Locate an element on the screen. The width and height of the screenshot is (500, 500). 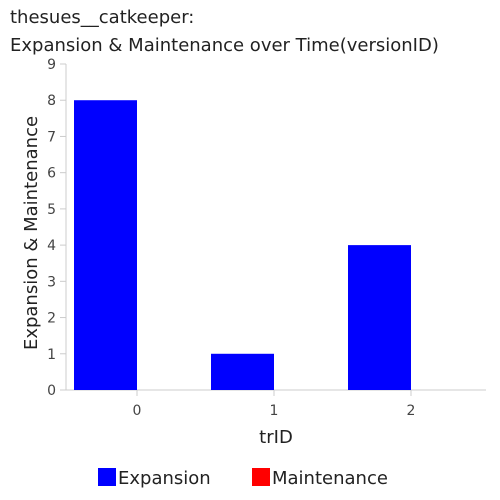
chart-title: thesues__catkeeper: is located at coordinates (102, 17).